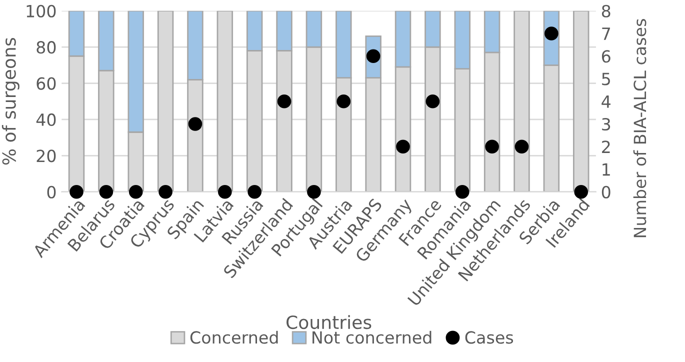 Image resolution: width=685 pixels, height=362 pixels. Describe the element at coordinates (606, 169) in the screenshot. I see `y2-tick-label: 1` at that location.